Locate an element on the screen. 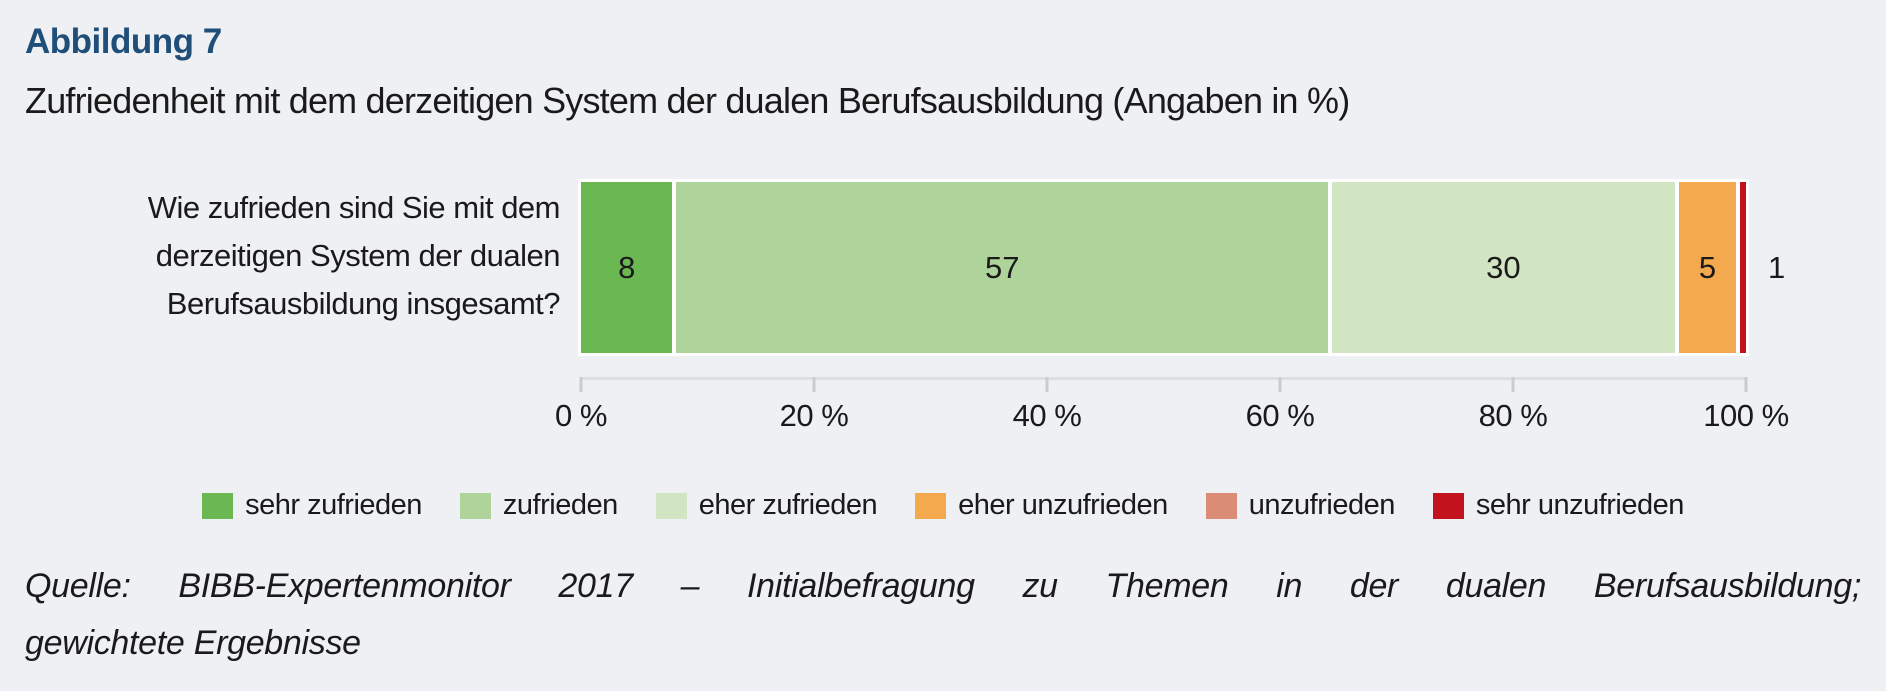 This screenshot has width=1886, height=691. x-axis-tick-label: 20 % is located at coordinates (814, 415).